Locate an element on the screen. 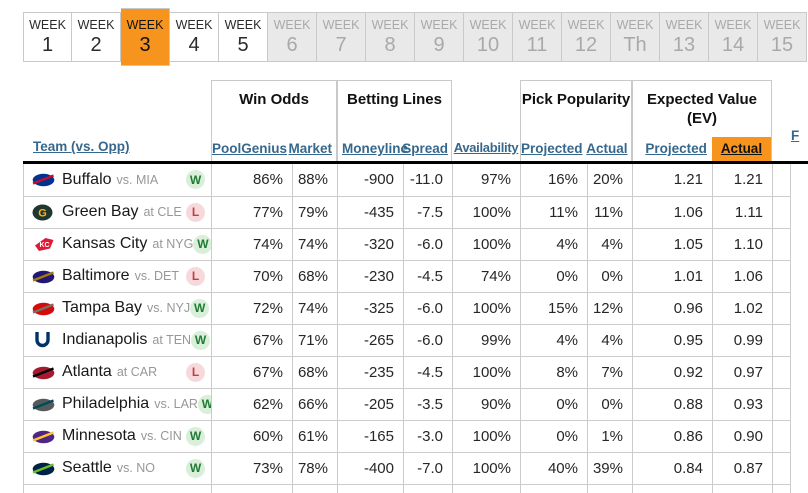 The height and width of the screenshot is (493, 808). poolgenius-odds-cell: 73% is located at coordinates (252, 468).